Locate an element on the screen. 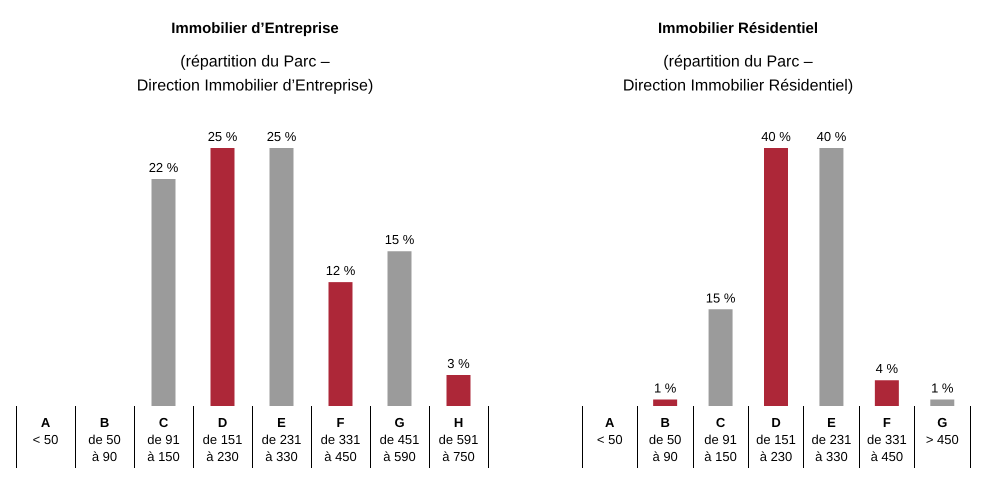 The width and height of the screenshot is (982, 484). x-tick-label: H de 591 à 750 is located at coordinates (458, 439).